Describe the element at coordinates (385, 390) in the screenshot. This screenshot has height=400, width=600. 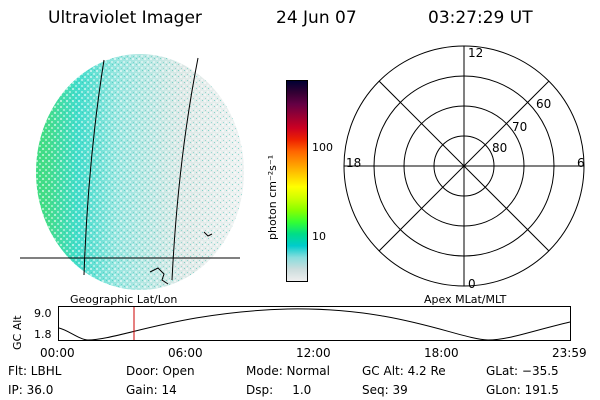
I see `status-seq: Seq: 39` at that location.